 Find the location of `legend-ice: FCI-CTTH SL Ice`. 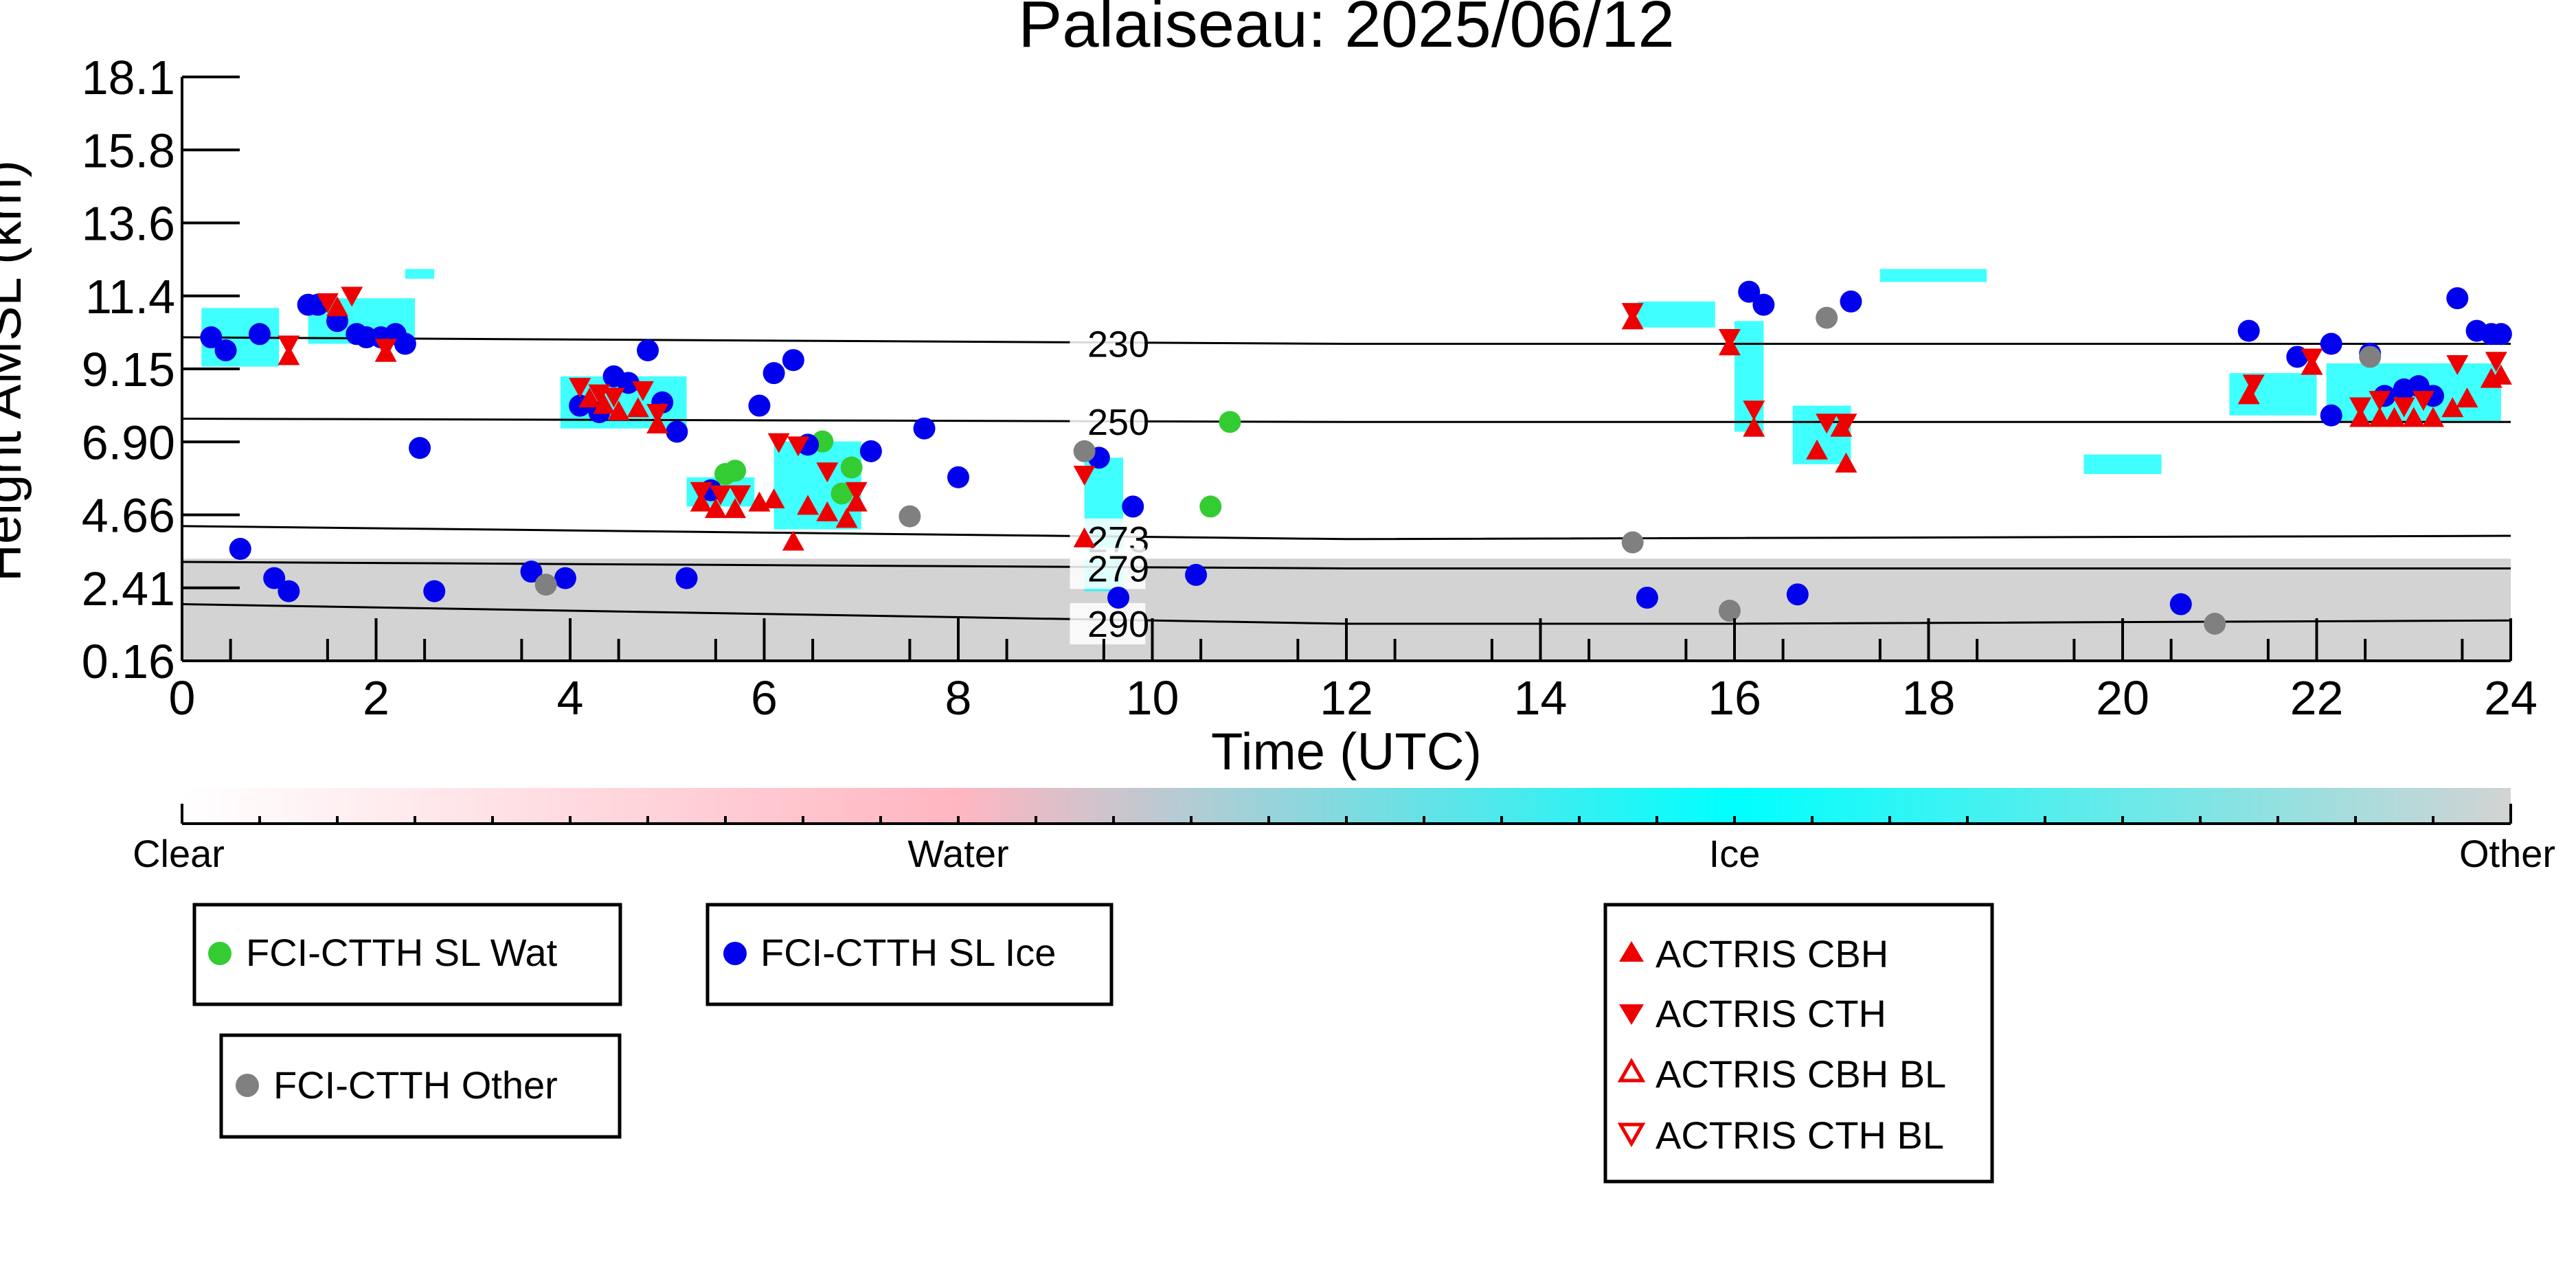

legend-ice: FCI-CTTH SL Ice is located at coordinates (909, 954).